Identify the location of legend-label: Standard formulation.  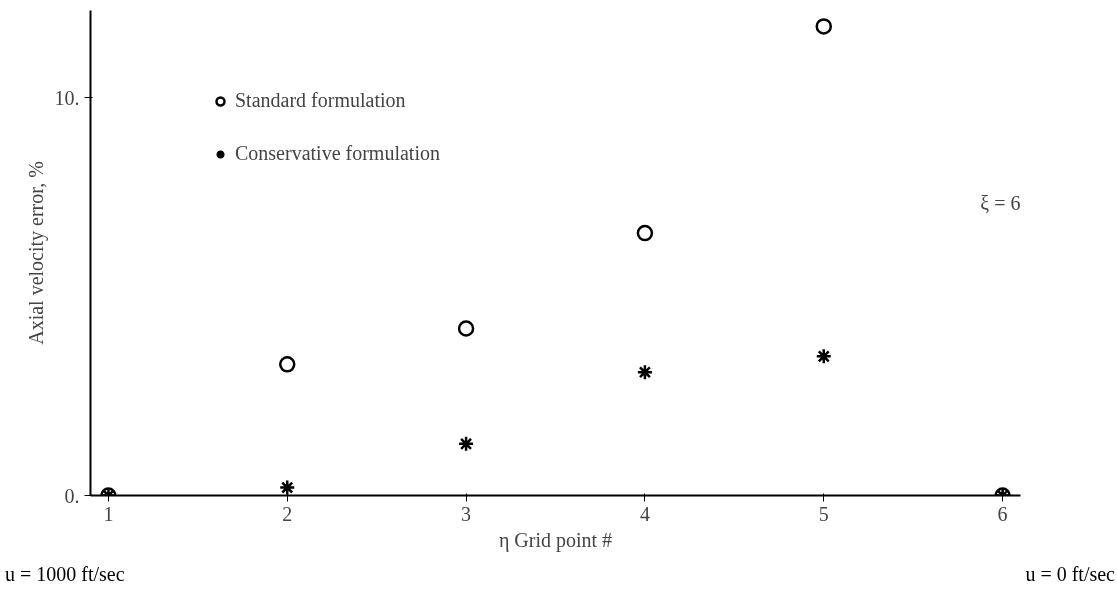
(320, 100).